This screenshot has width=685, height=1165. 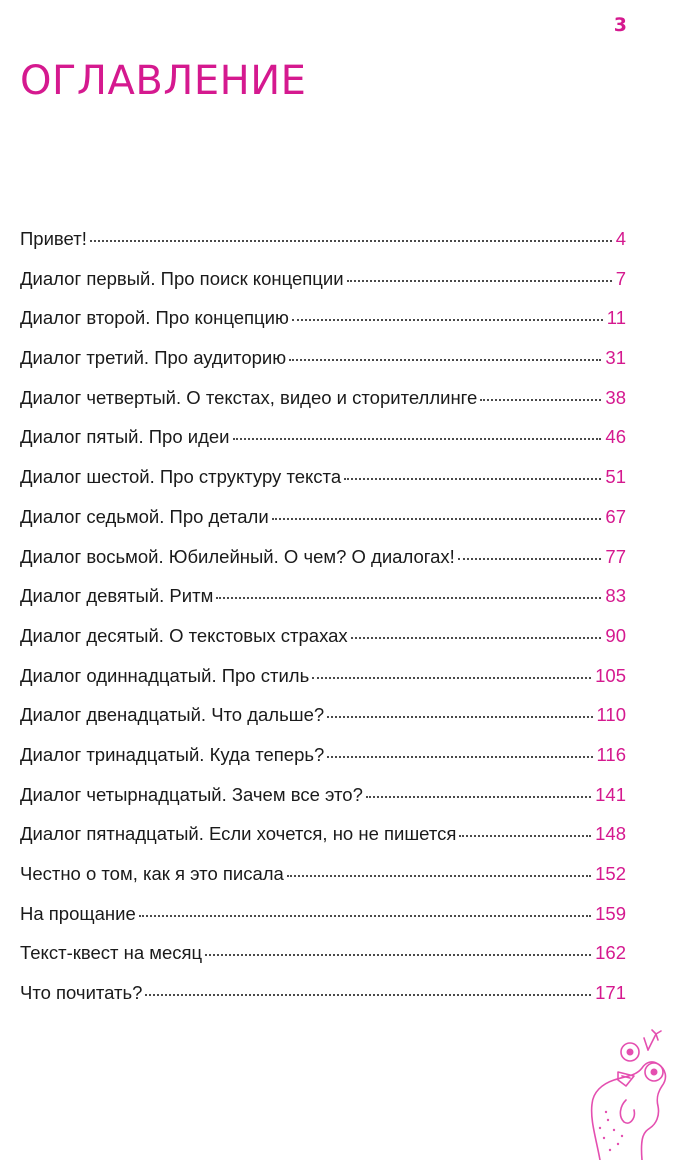 I want to click on toc-entry: Диалог десятый. О текстовых страхах 90, so click(x=323, y=645).